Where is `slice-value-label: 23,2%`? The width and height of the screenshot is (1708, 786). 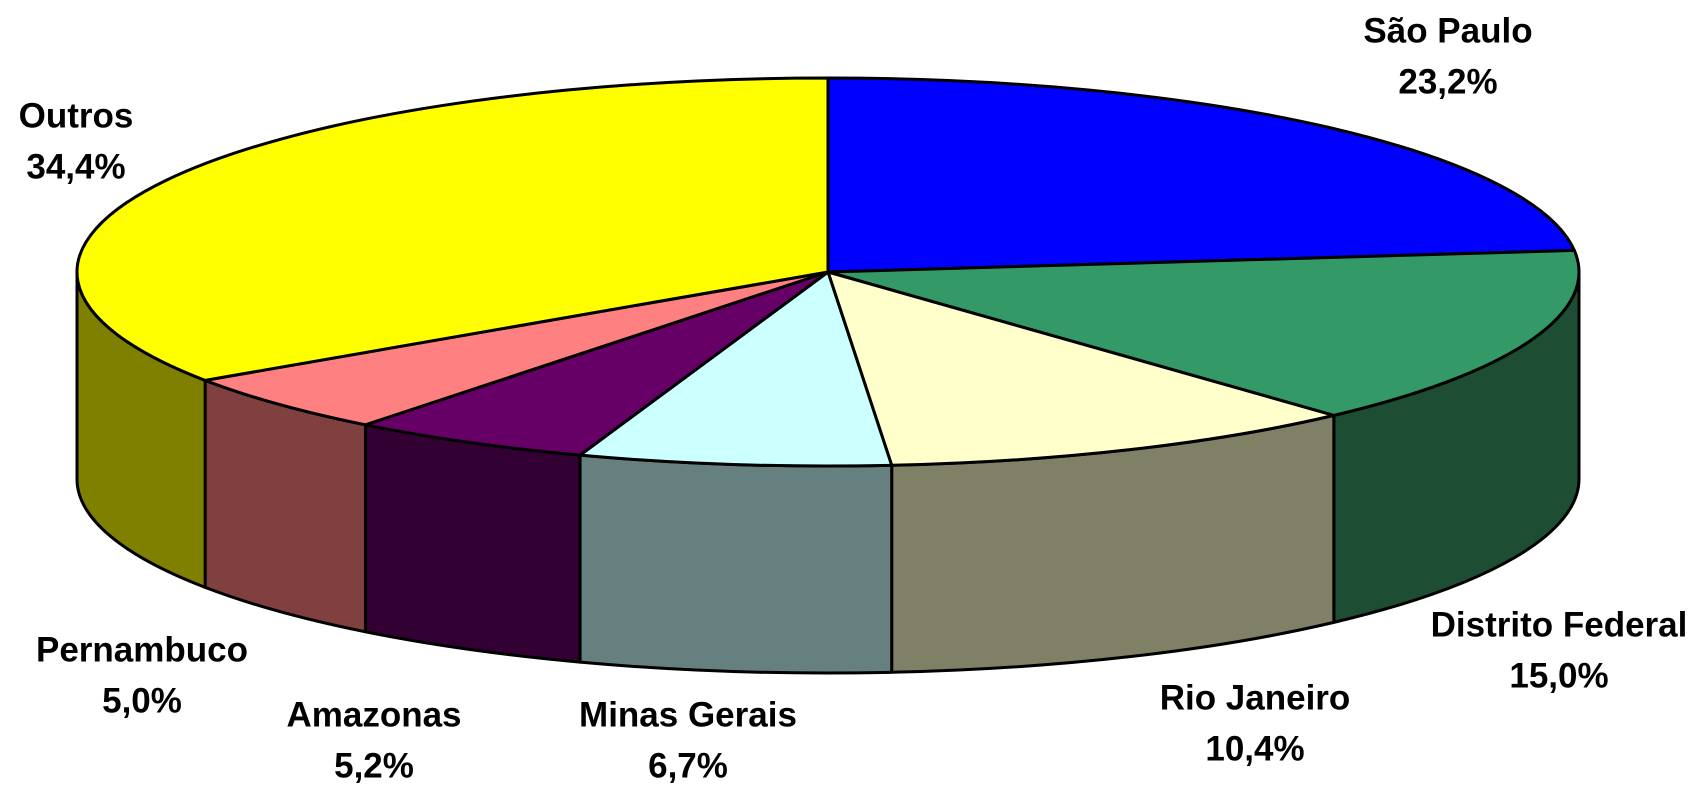
slice-value-label: 23,2% is located at coordinates (1447, 81).